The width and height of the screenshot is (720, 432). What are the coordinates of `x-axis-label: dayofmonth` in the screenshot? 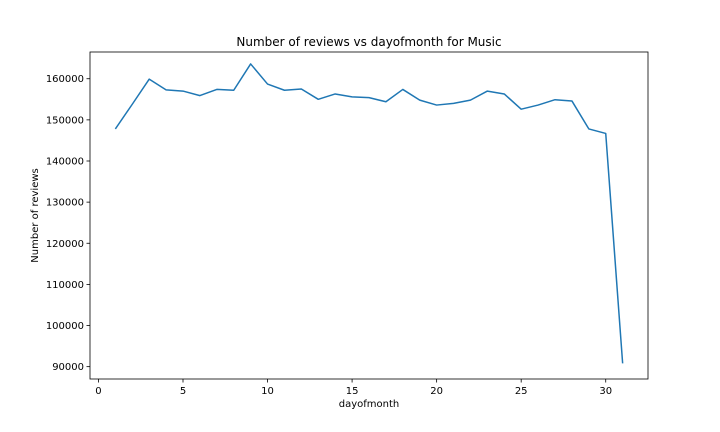 It's located at (369, 404).